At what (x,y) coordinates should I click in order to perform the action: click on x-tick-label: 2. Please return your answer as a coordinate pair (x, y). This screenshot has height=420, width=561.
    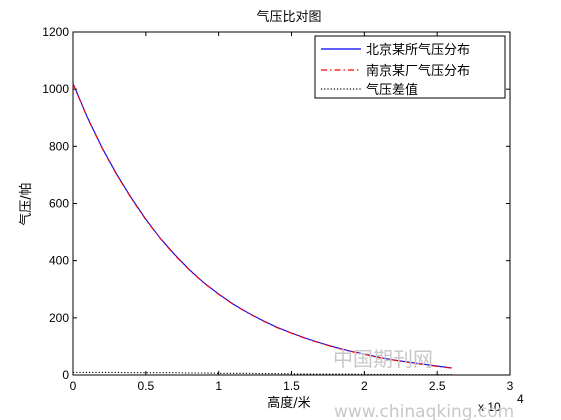
    Looking at the image, I should click on (364, 386).